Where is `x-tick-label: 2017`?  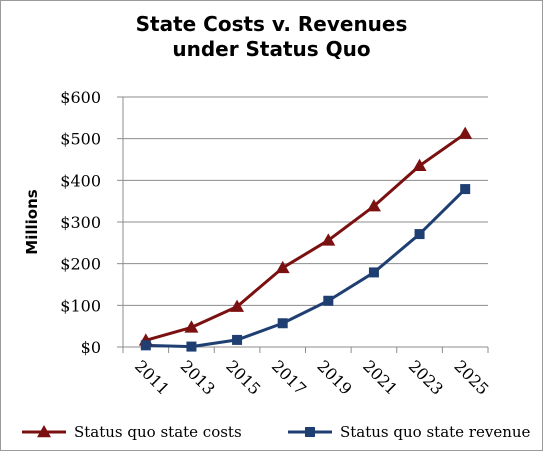 x-tick-label: 2017 is located at coordinates (289, 377).